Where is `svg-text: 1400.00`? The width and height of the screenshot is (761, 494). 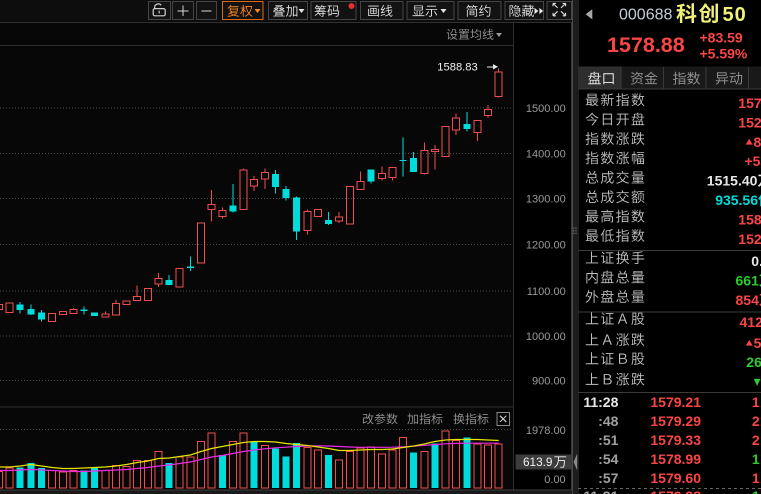 svg-text: 1400.00 is located at coordinates (546, 155).